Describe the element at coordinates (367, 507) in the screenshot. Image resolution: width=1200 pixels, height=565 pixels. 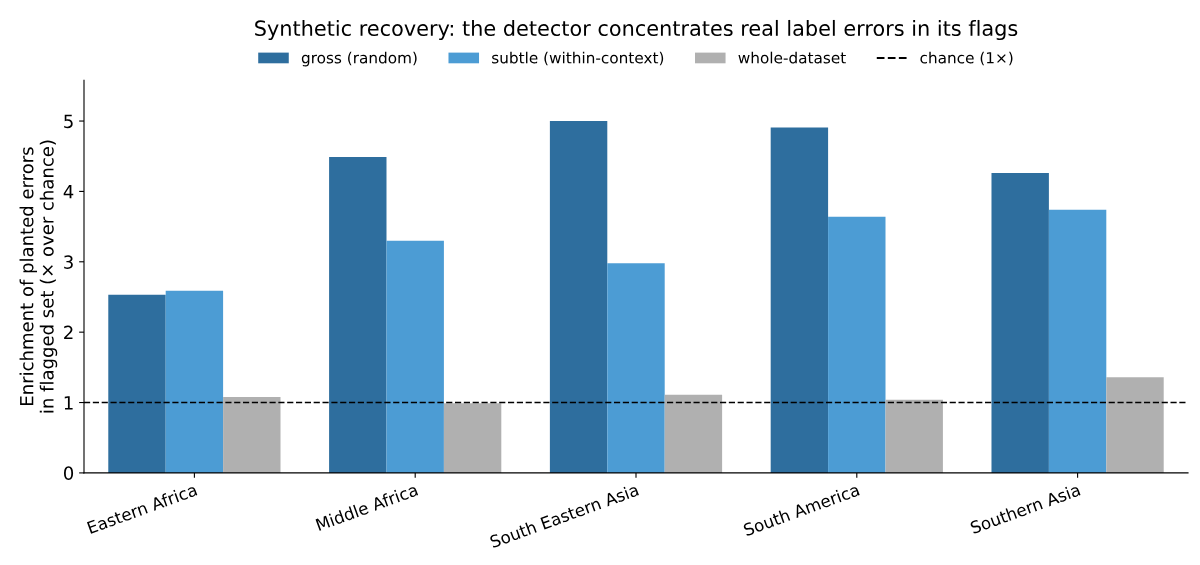
I see `x-tick-label: Middle Africa` at that location.